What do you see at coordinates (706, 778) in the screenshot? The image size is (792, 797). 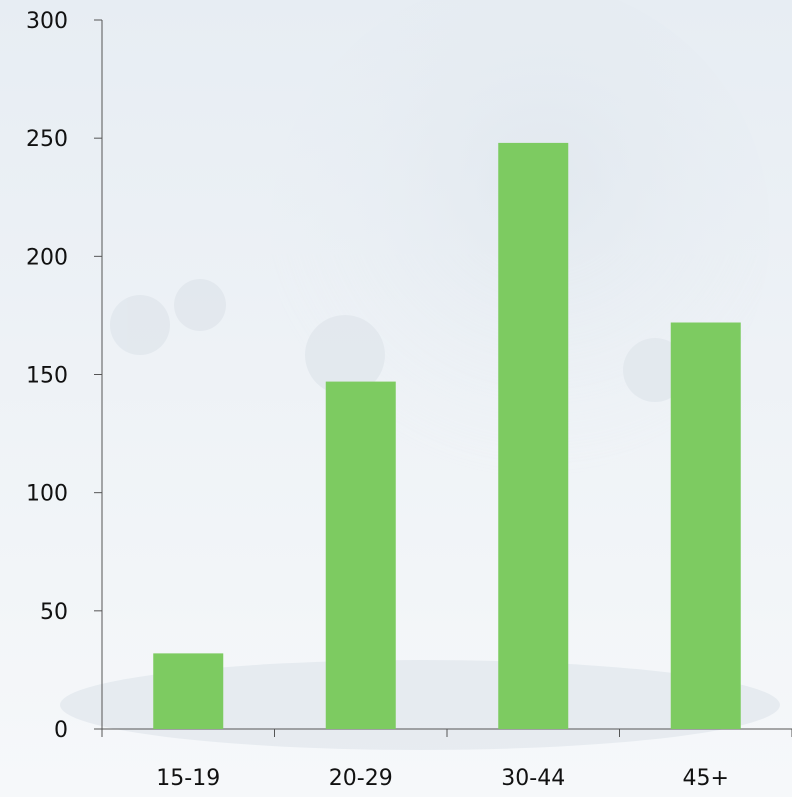 I see `x-tick-label: 45+` at bounding box center [706, 778].